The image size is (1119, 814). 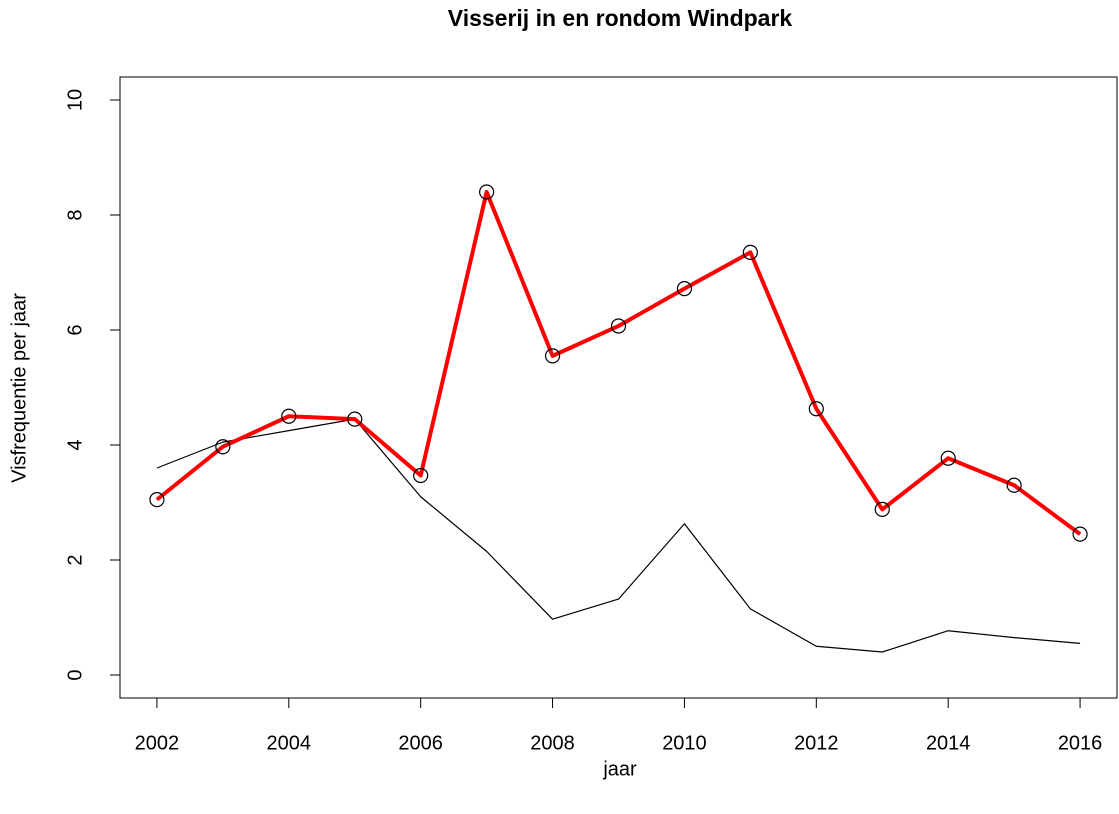 I want to click on x-tick-label: 2016, so click(x=1080, y=743).